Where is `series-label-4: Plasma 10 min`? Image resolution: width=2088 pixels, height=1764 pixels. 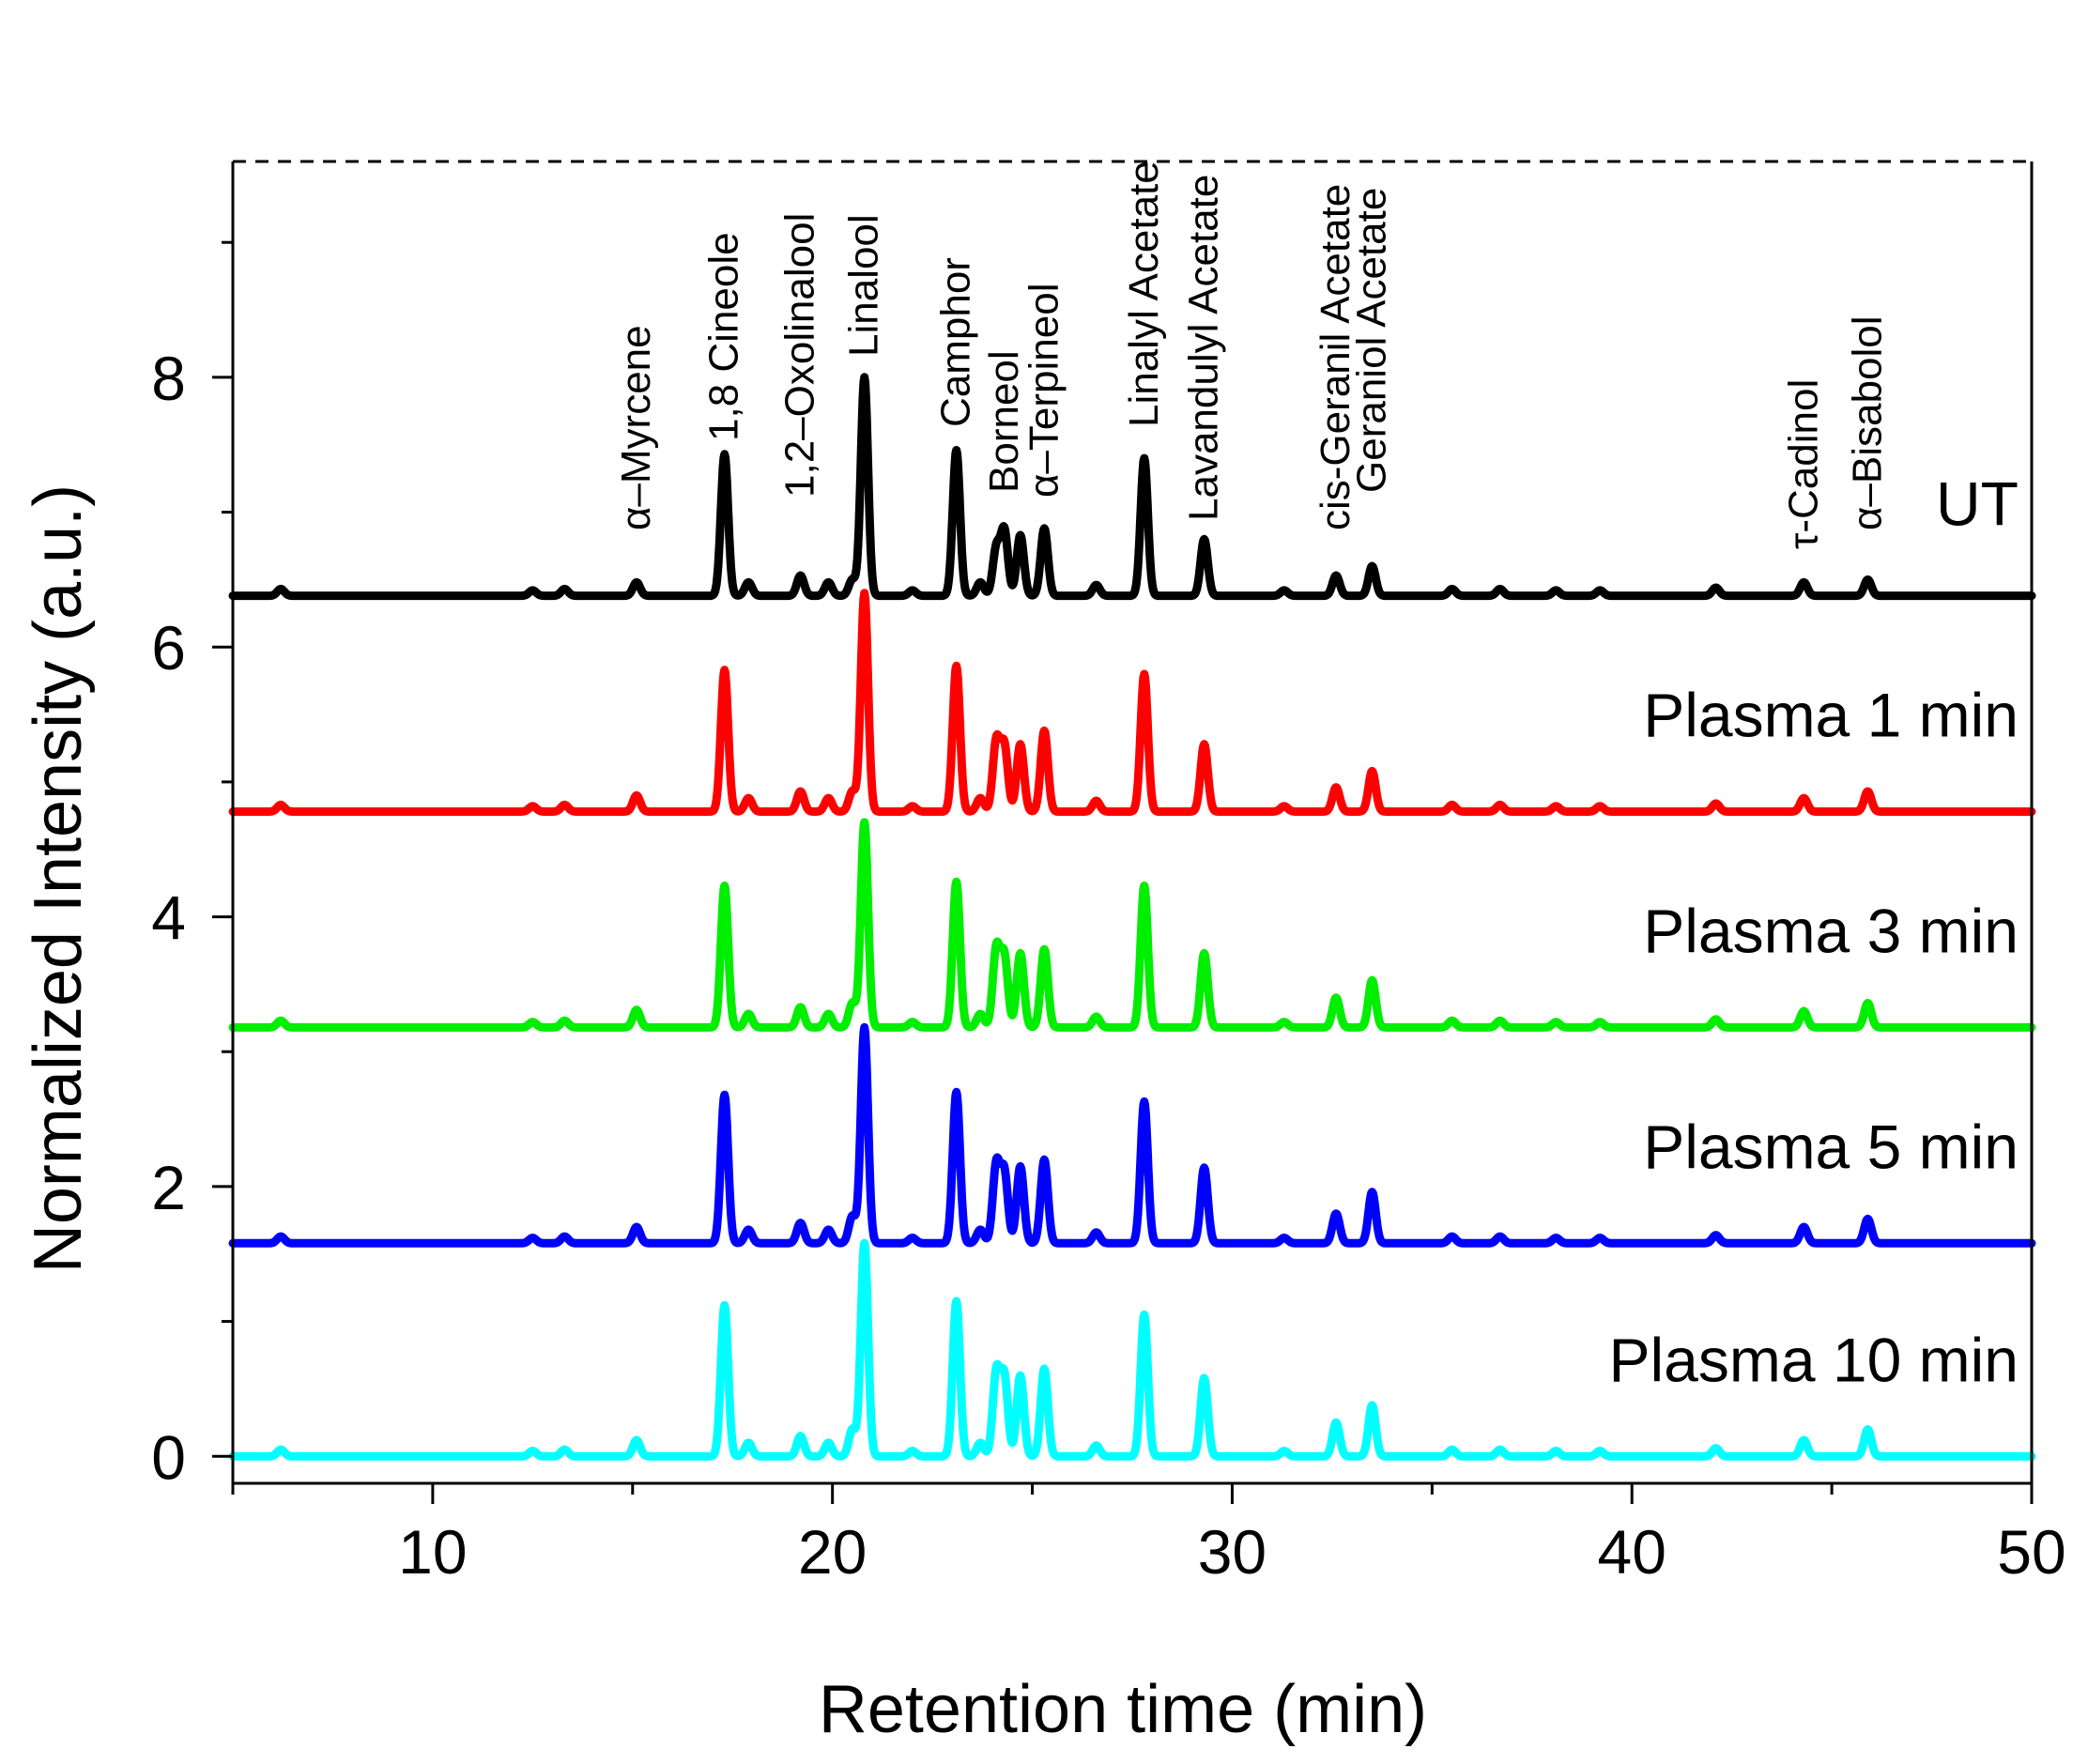 series-label-4: Plasma 10 min is located at coordinates (1814, 1359).